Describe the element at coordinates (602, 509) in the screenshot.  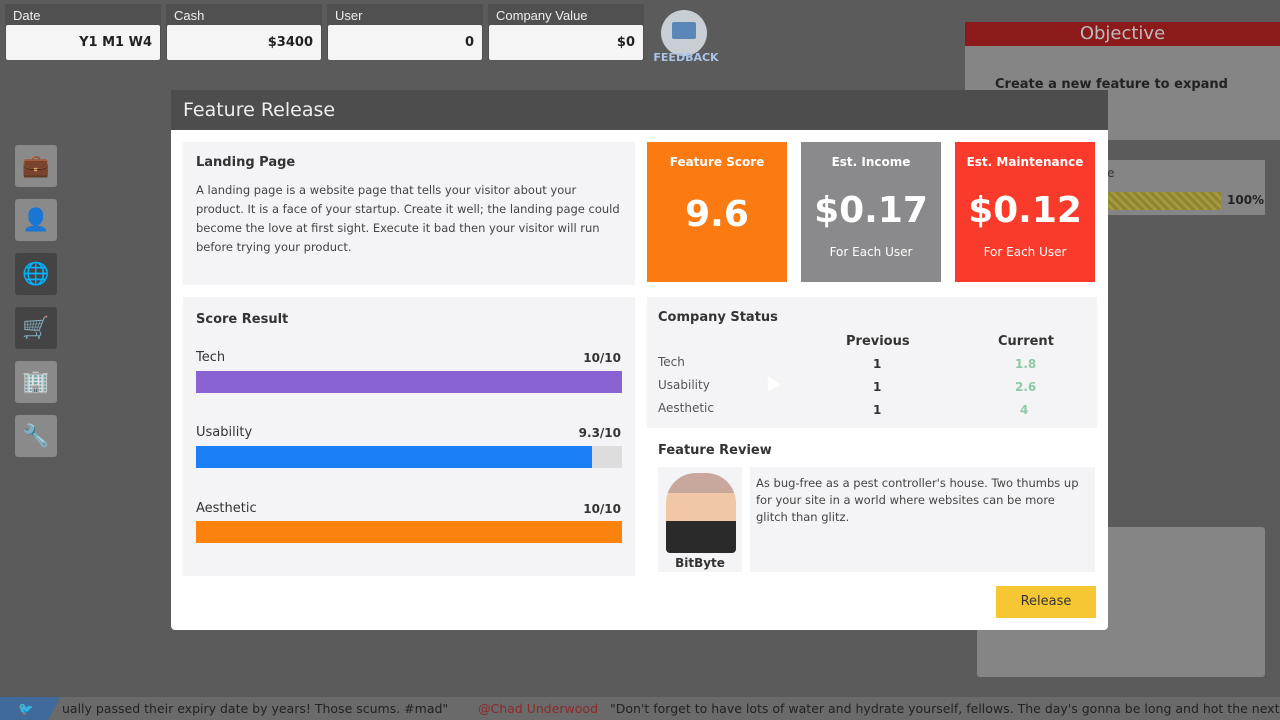
I see `aesthetic-value: 10/10` at that location.